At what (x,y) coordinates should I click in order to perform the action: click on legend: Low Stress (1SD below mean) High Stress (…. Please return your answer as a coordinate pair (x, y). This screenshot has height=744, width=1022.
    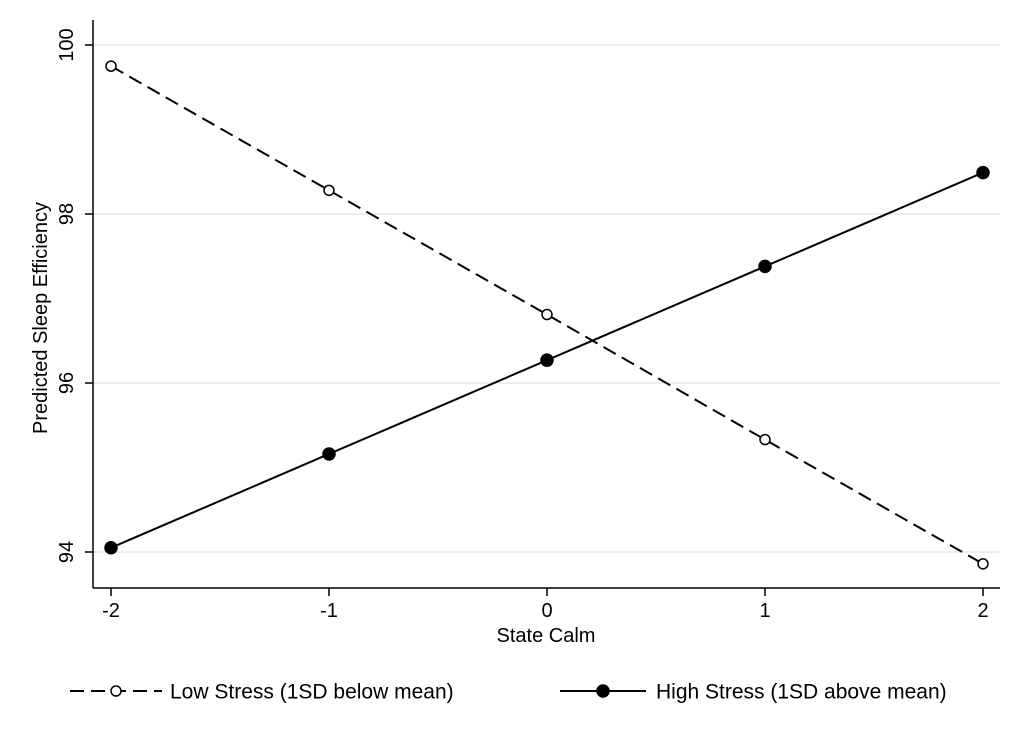
    Looking at the image, I should click on (508, 691).